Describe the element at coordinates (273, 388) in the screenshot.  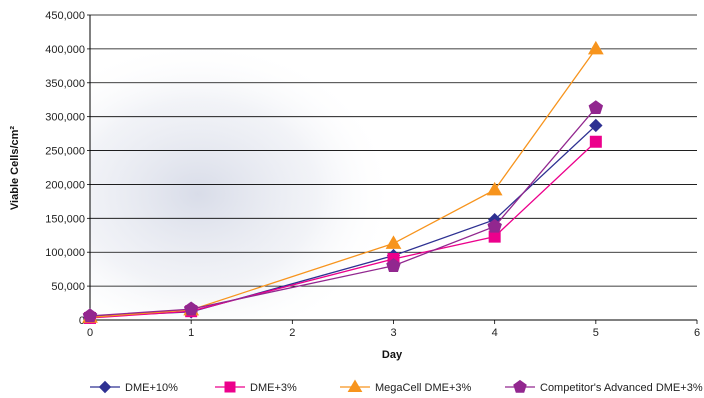
I see `legend-label: DME+3%` at that location.